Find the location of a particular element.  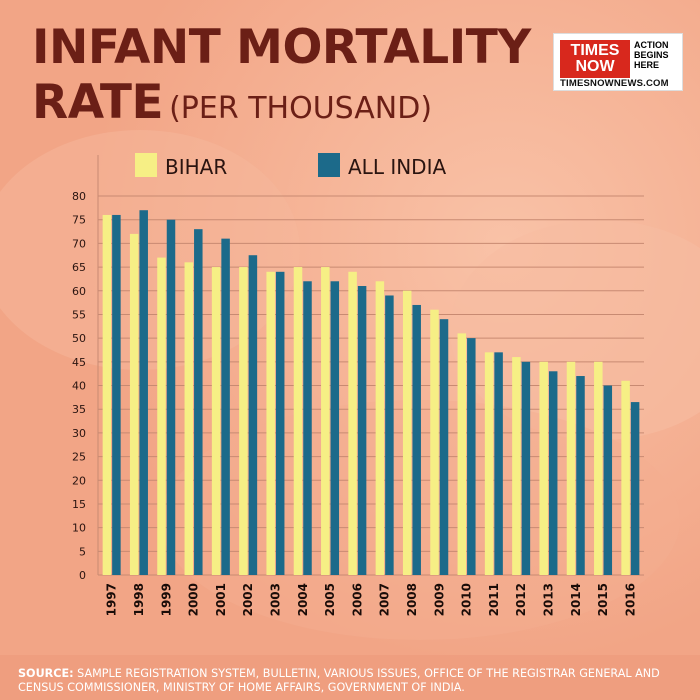

x-tick-label: 2008 is located at coordinates (412, 599).